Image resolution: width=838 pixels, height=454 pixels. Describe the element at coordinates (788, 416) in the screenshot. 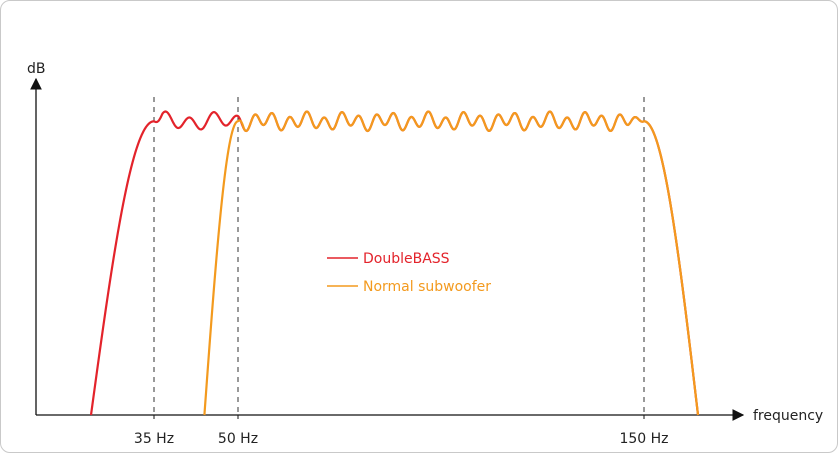

I see `x-axis-label: frequency` at that location.